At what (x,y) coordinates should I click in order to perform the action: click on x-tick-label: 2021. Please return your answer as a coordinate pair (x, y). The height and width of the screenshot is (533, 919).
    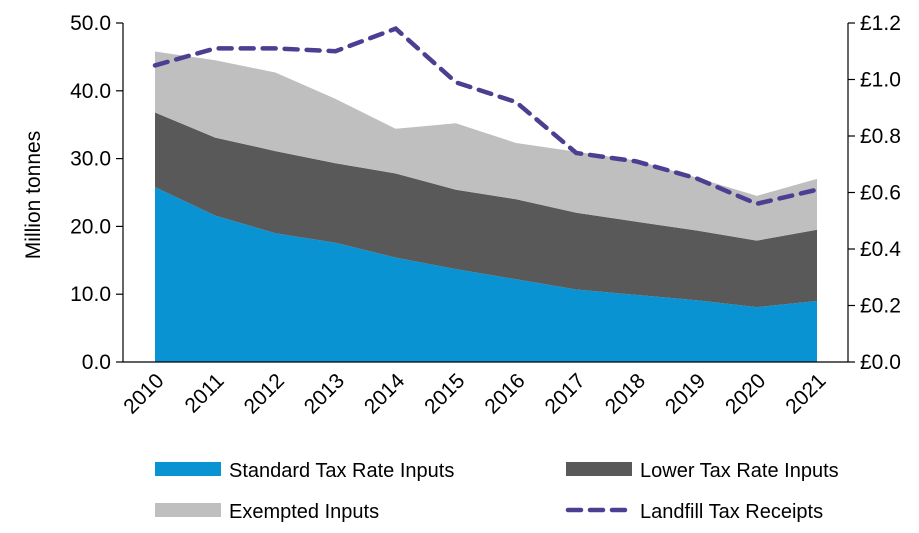
    Looking at the image, I should click on (805, 393).